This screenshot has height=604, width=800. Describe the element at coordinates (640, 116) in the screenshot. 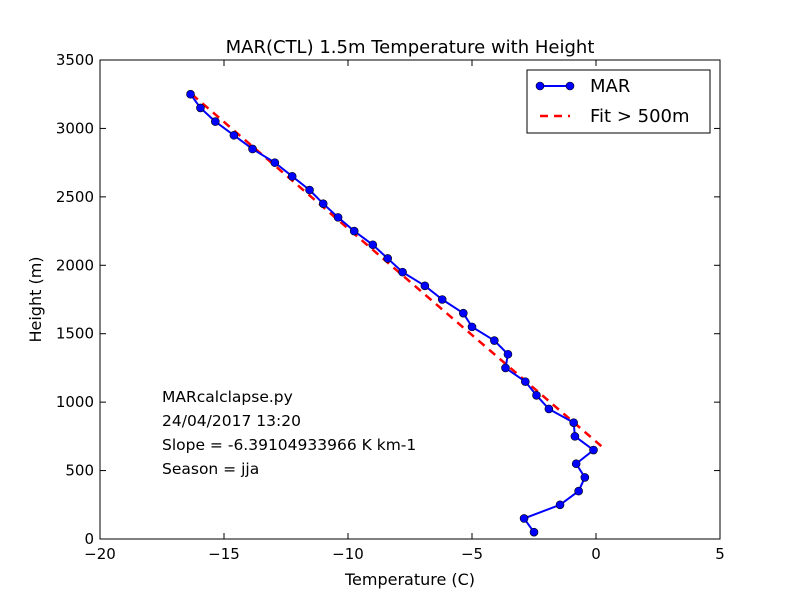

I see `legend-fit-label: Fit > 500m` at that location.